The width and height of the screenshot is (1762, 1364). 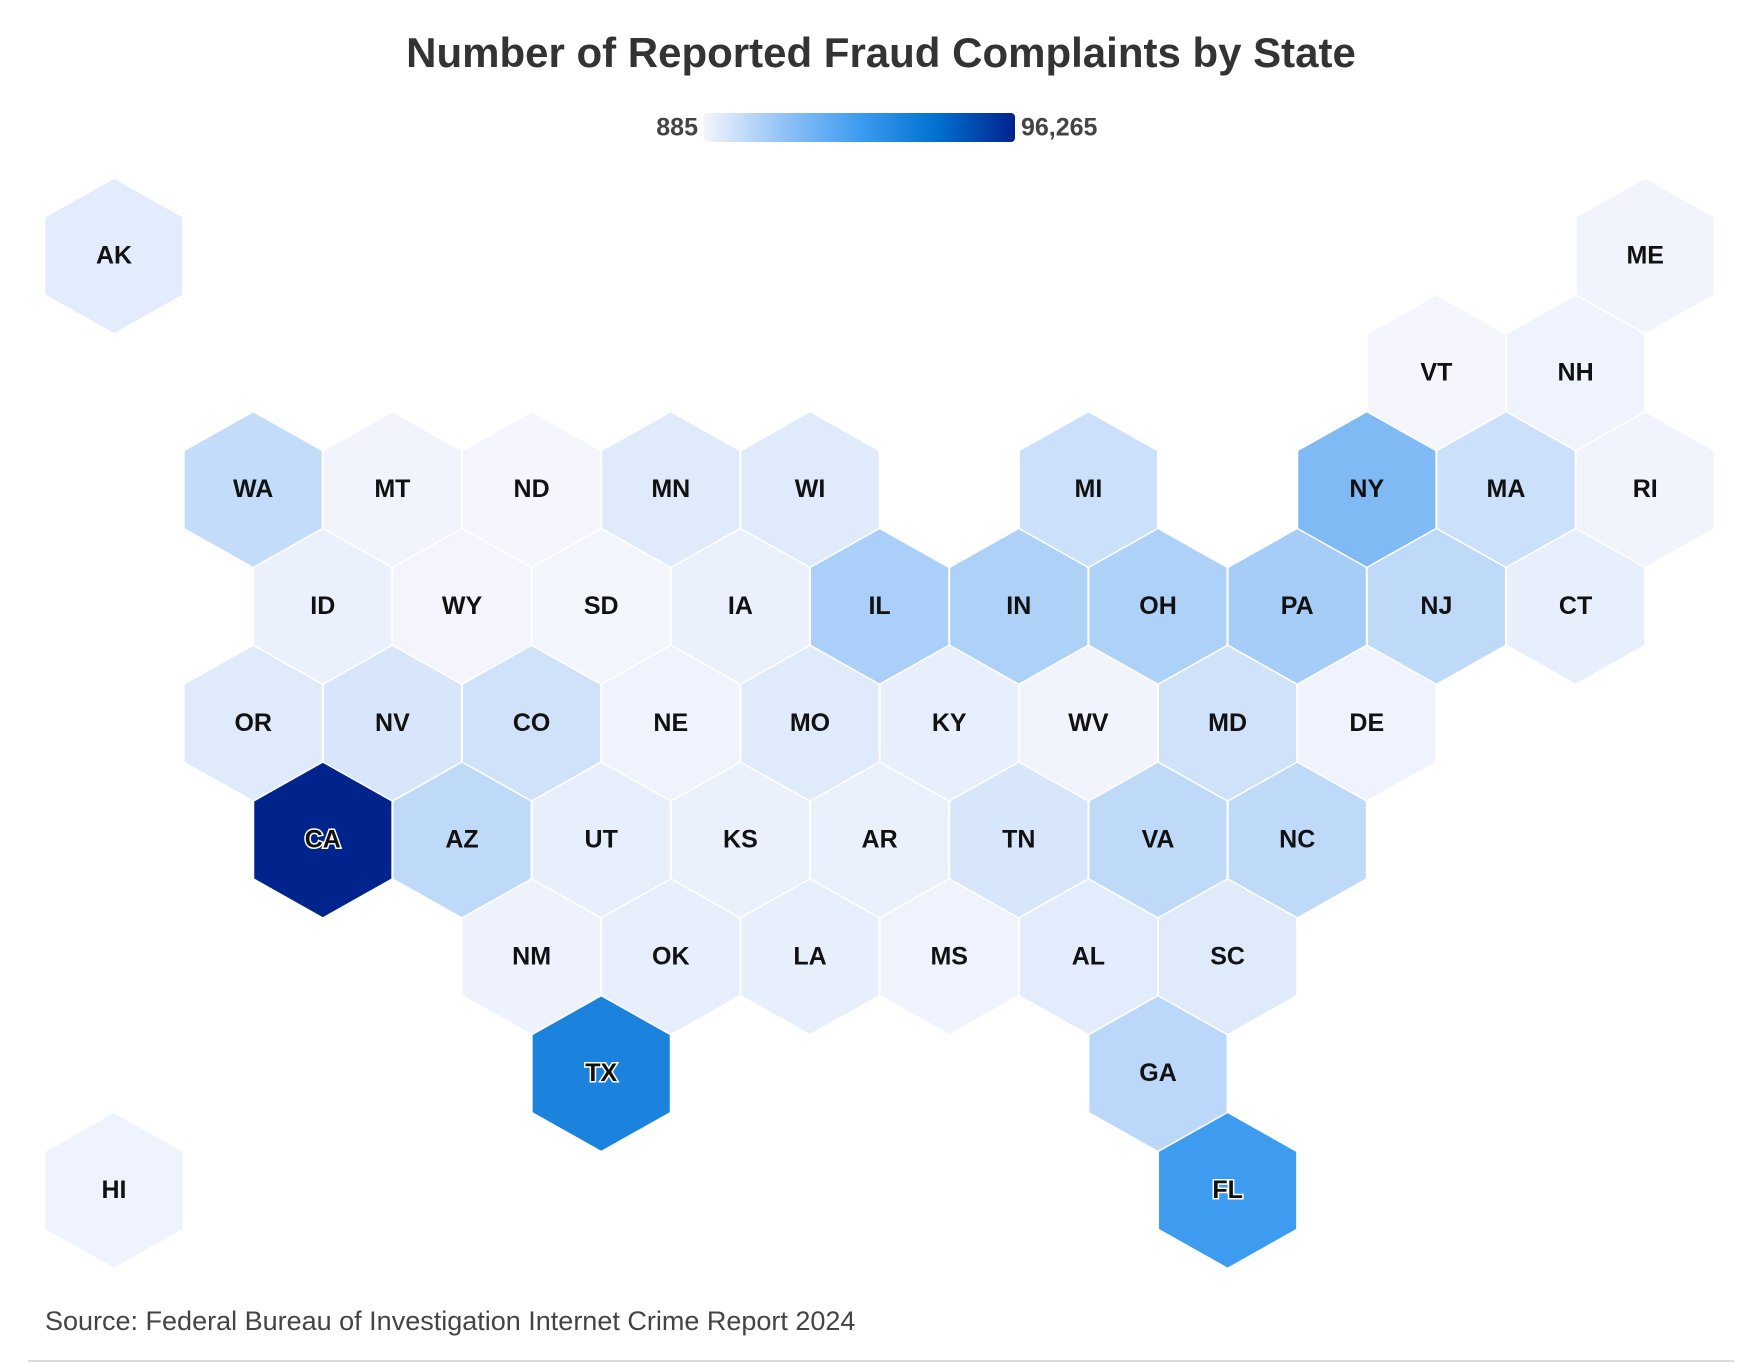 What do you see at coordinates (1158, 1073) in the screenshot?
I see `state-label: GA` at bounding box center [1158, 1073].